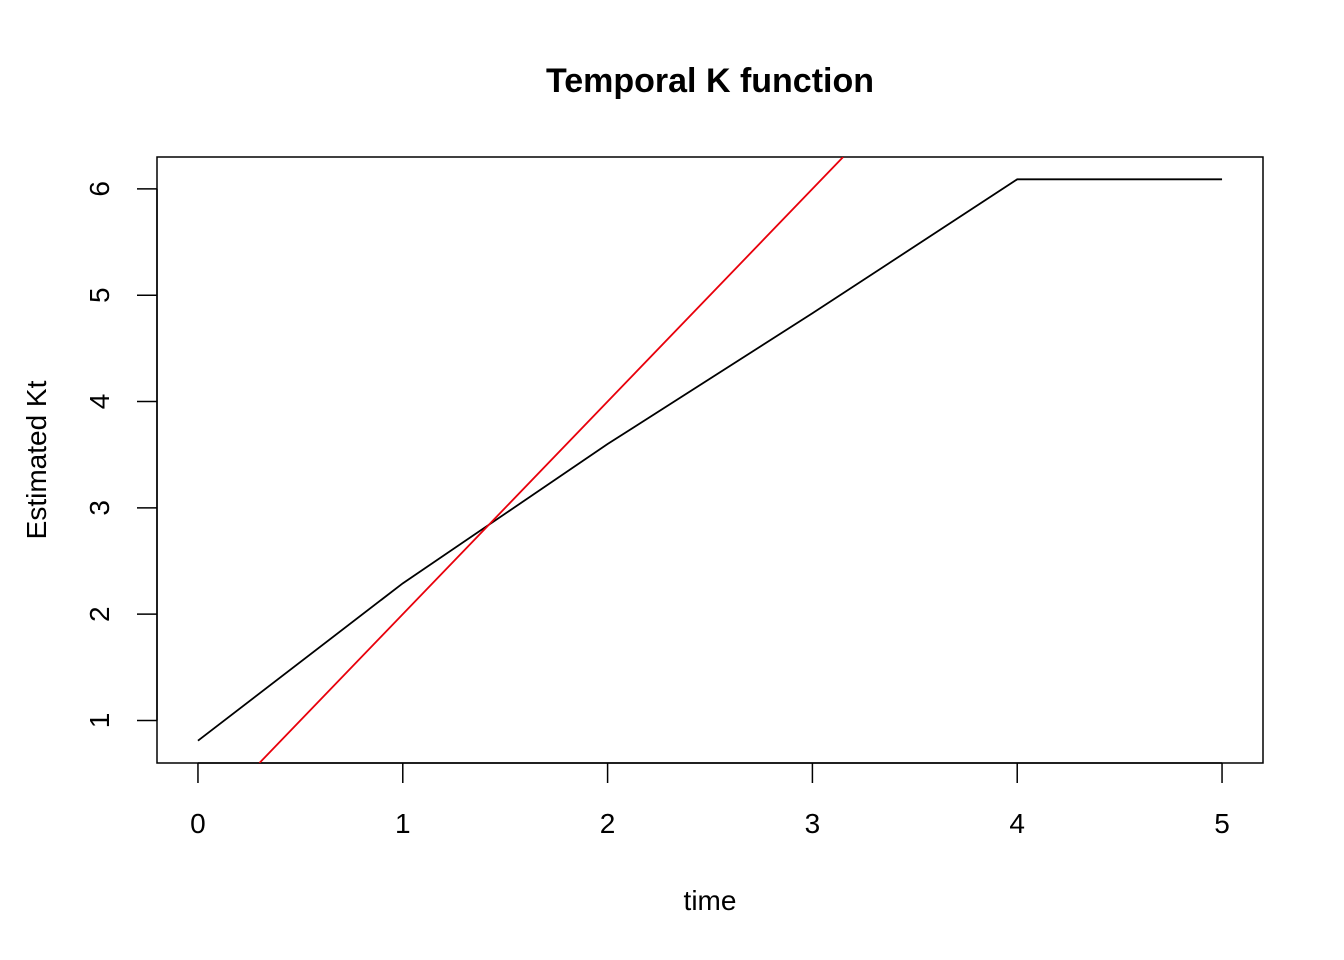  What do you see at coordinates (710, 900) in the screenshot?
I see `x-axis-label: time` at bounding box center [710, 900].